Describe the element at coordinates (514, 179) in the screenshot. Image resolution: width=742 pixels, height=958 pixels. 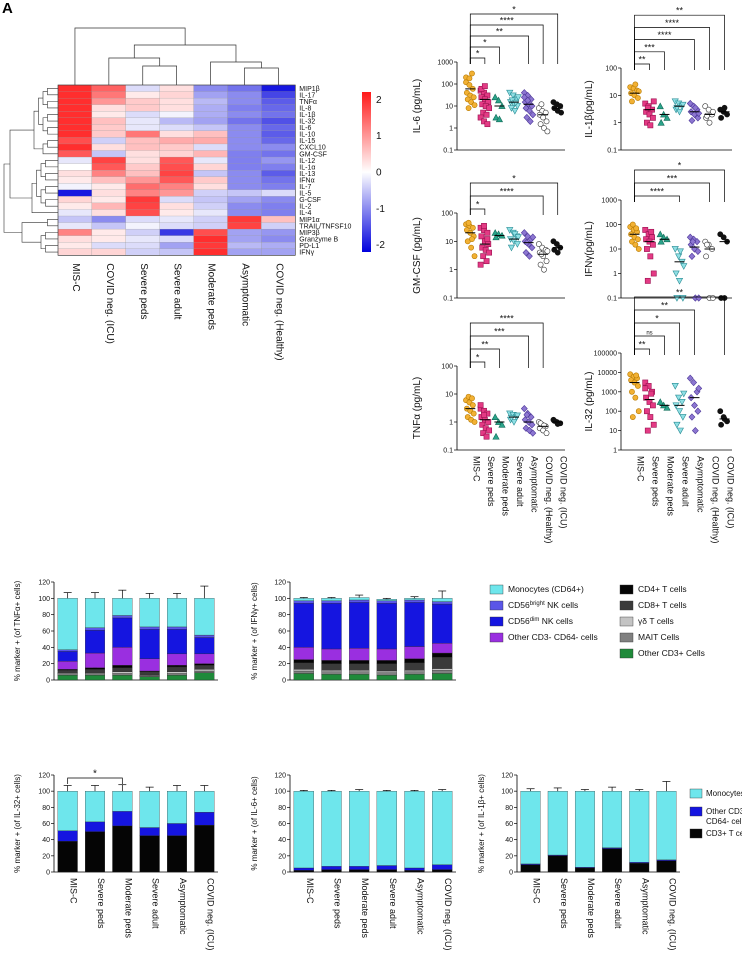
I see `significance-label: *` at that location.